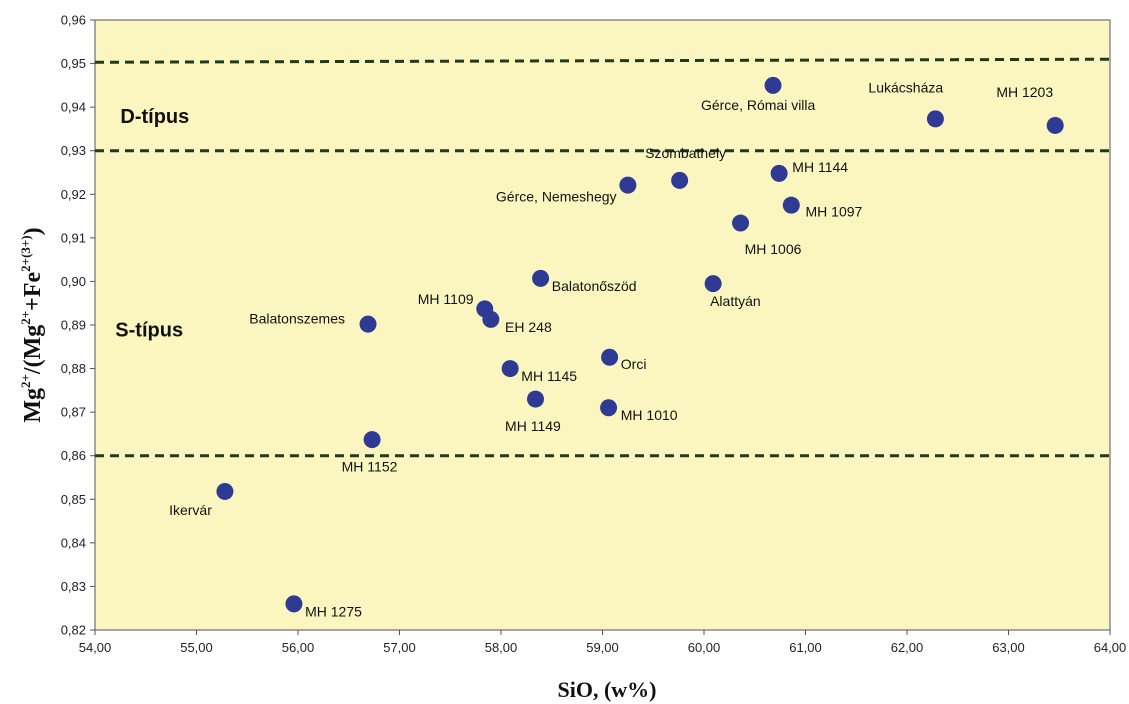 The image size is (1129, 704). I want to click on point-label: Gérce, Nemeshegy, so click(556, 196).